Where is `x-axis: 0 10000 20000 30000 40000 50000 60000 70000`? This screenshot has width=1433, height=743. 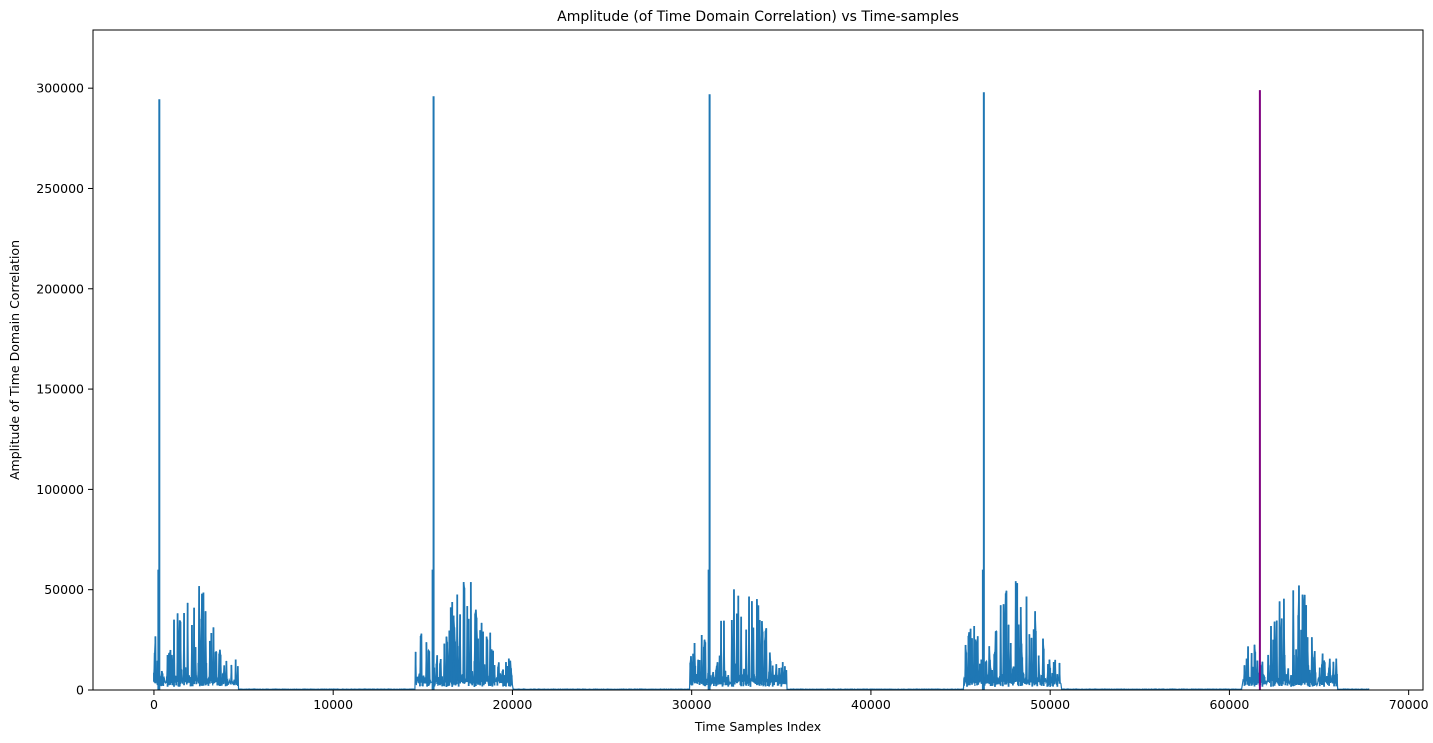
x-axis: 0 10000 20000 30000 40000 50000 60000 70000 is located at coordinates (789, 701).